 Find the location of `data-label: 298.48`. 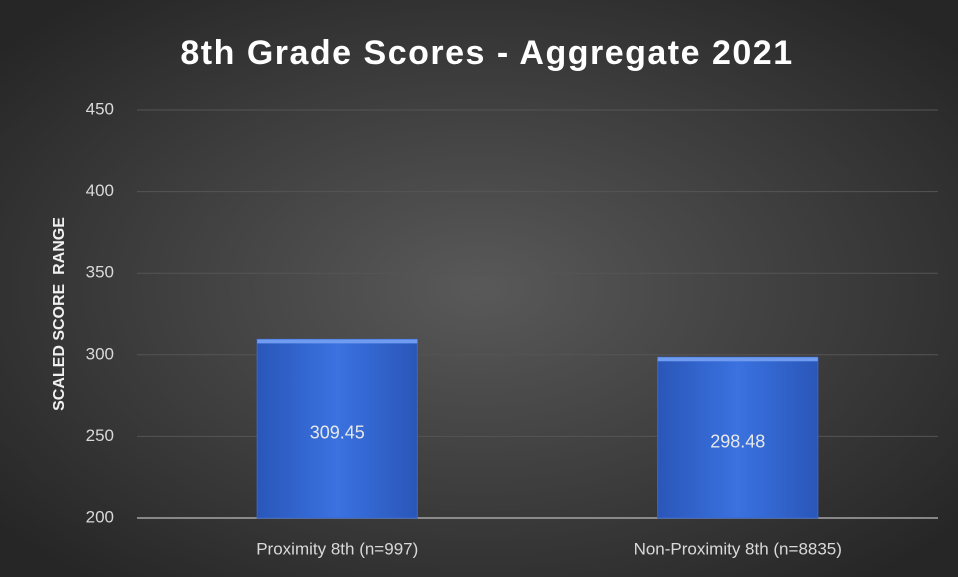

data-label: 298.48 is located at coordinates (737, 441).